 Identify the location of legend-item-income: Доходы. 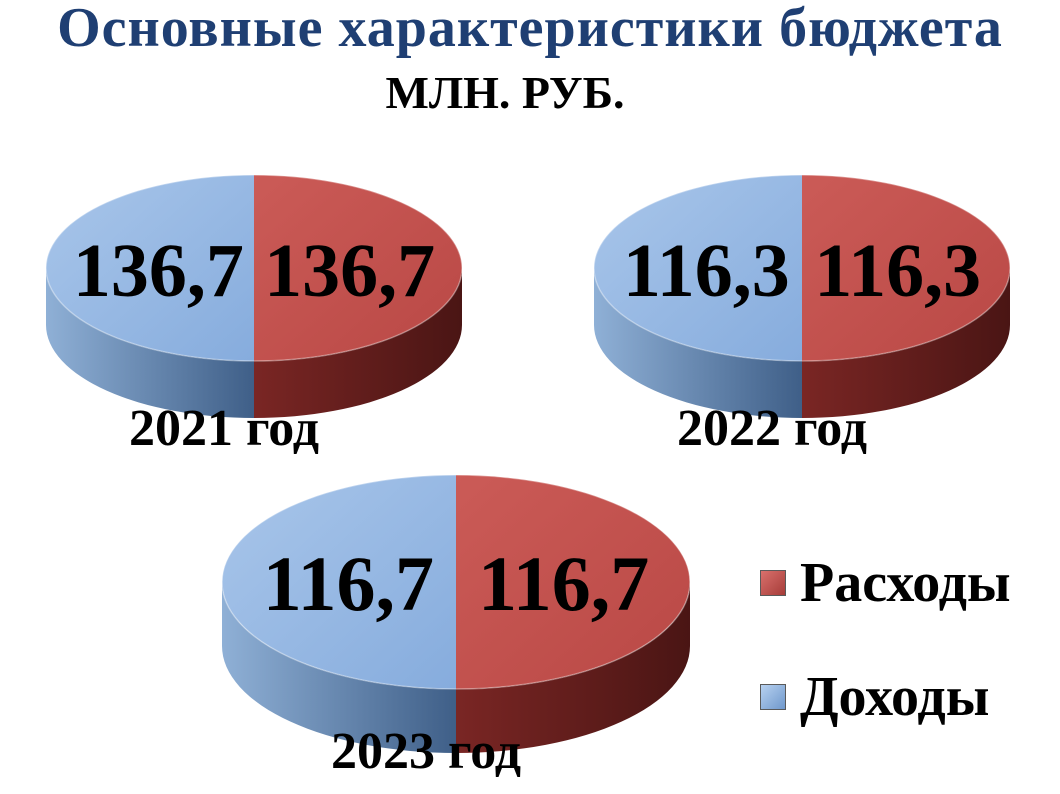
(885, 697).